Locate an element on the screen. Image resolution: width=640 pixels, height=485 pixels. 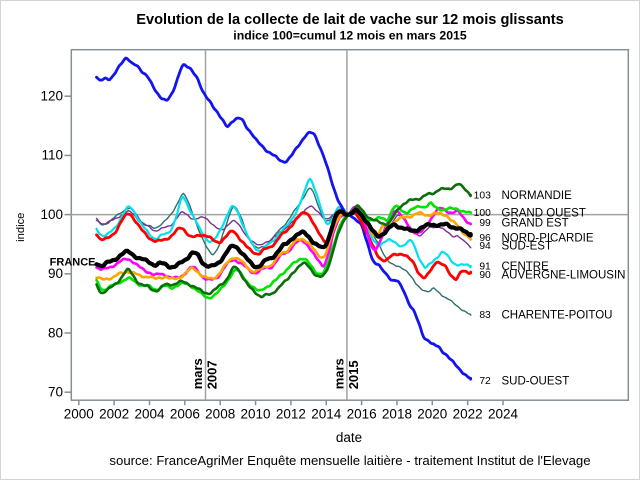
svg-text: FRANCE is located at coordinates (73, 263).